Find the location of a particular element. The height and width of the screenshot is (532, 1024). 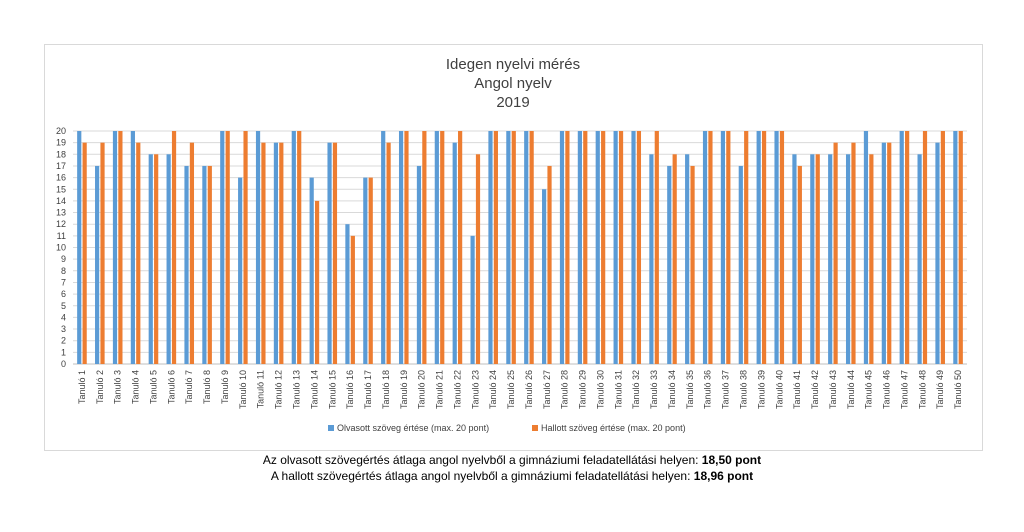

x-tick-label: Tanuló 49 is located at coordinates (940, 389).